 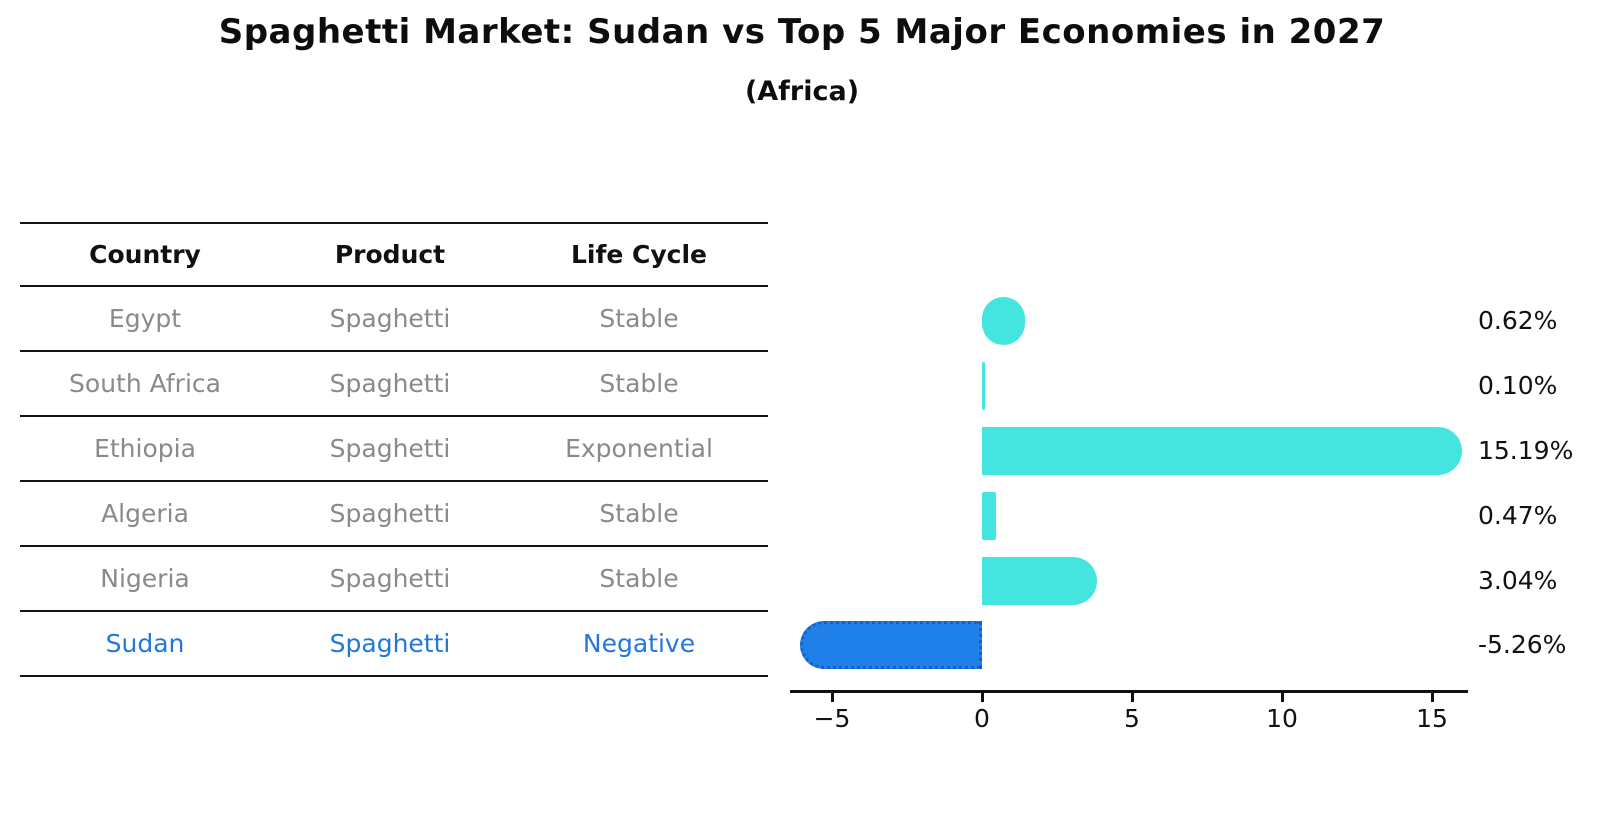 I want to click on value-label: 0.47%, so click(x=1518, y=515).